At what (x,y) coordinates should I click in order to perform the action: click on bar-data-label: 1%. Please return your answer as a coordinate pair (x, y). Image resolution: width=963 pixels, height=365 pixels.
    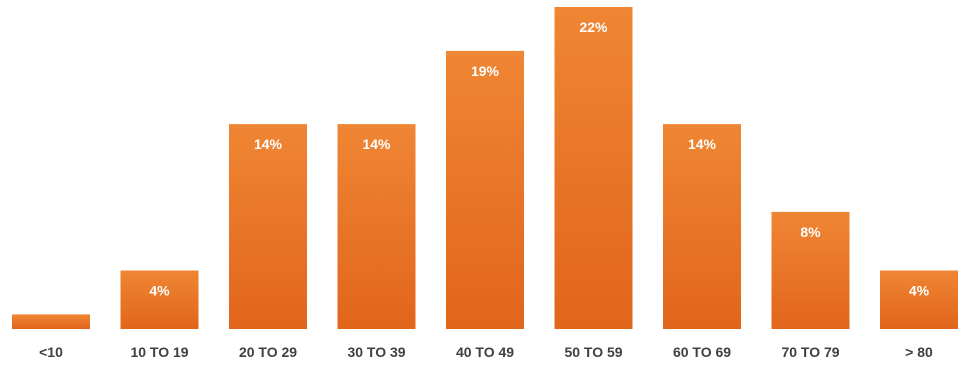
    Looking at the image, I should click on (51, 334).